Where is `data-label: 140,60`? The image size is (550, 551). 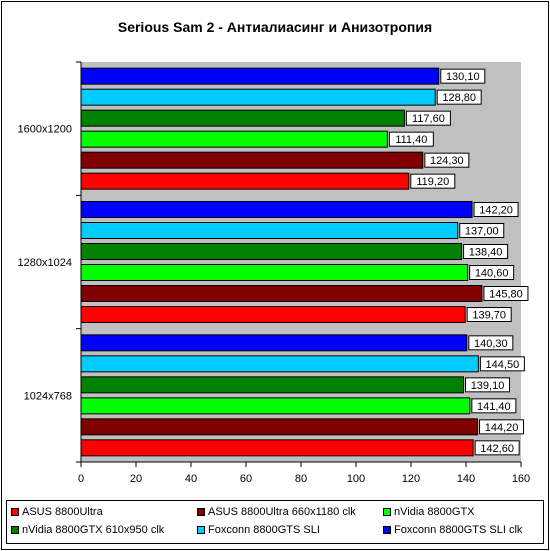
data-label: 140,60 is located at coordinates (492, 274).